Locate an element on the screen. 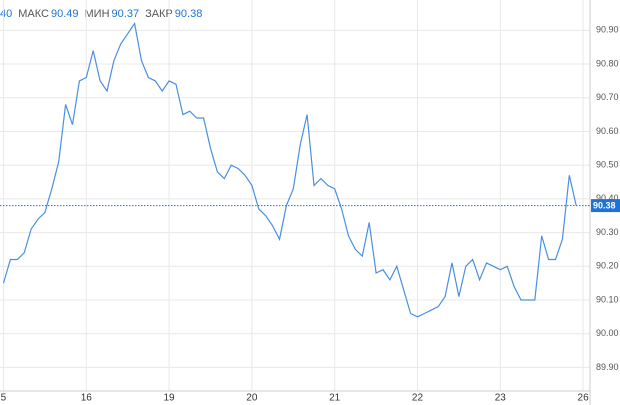 The width and height of the screenshot is (620, 405). y-tick-label: 90.00 is located at coordinates (607, 333).